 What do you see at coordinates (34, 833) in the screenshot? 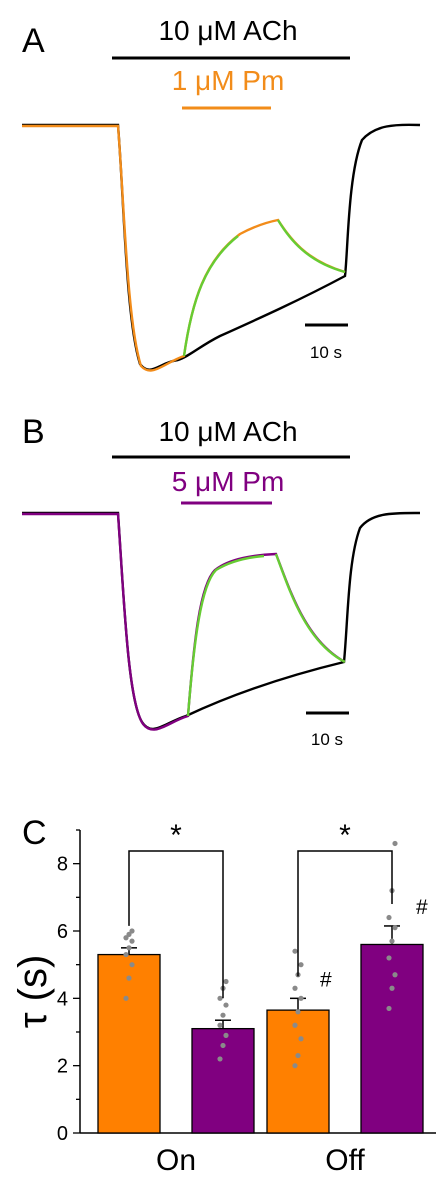
I see `panel-c-label: C` at bounding box center [34, 833].